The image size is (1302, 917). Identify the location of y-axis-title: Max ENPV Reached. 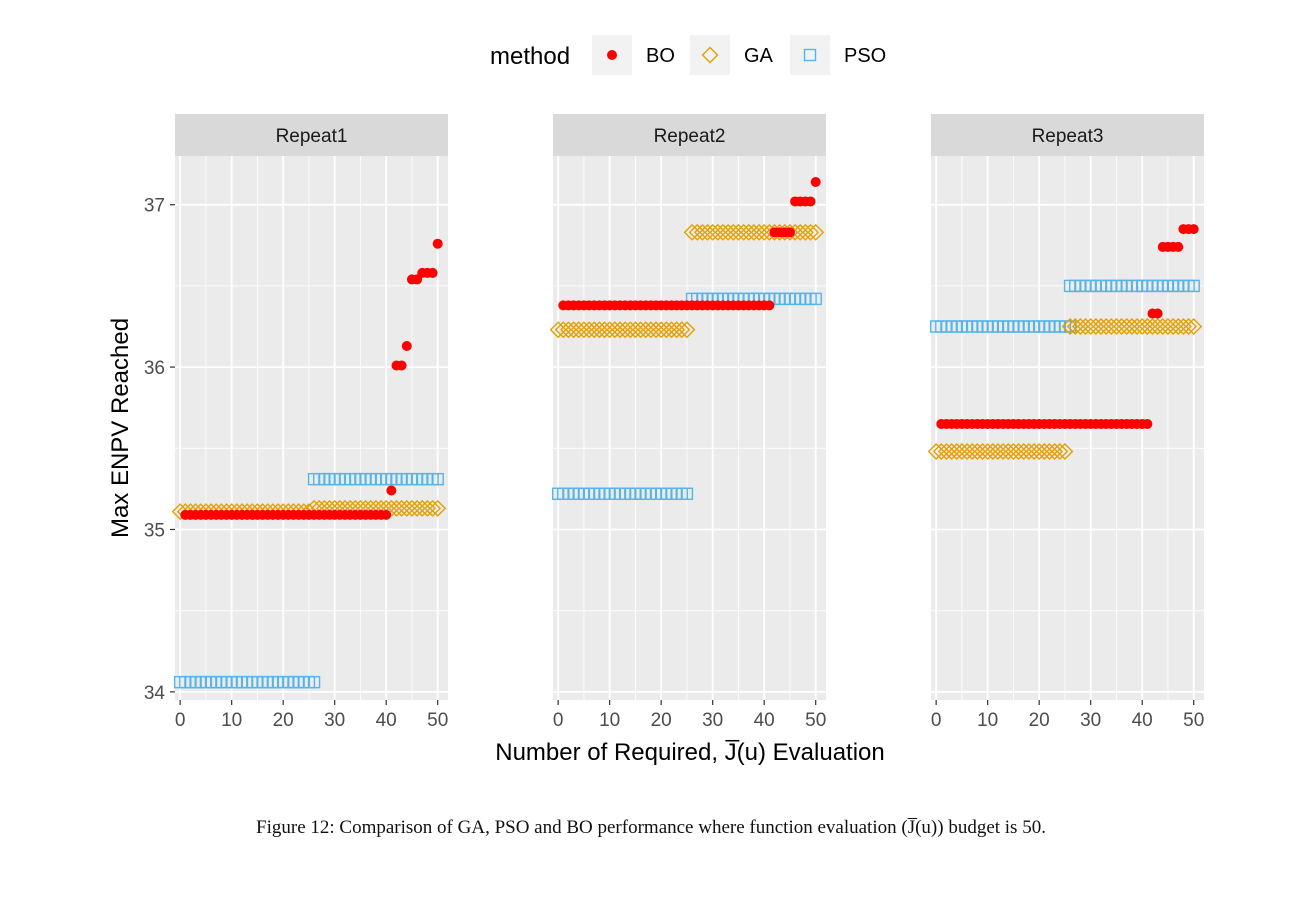
(120, 428).